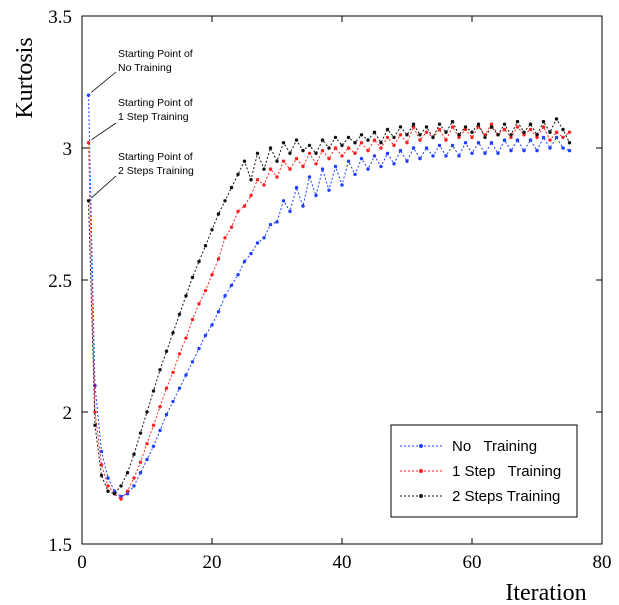 The height and width of the screenshot is (605, 619). Describe the element at coordinates (155, 103) in the screenshot. I see `annotation-text: Starting Point of` at that location.